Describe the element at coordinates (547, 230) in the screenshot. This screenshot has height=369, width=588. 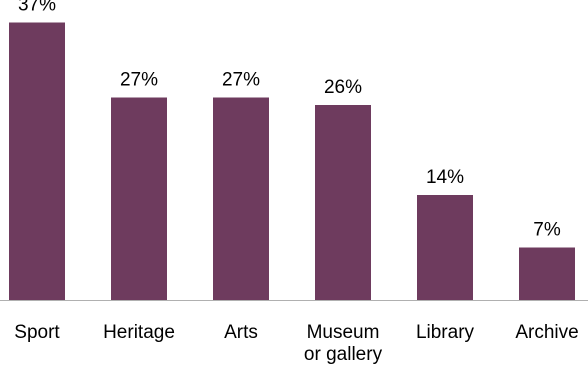
I see `data-label: 7%` at that location.